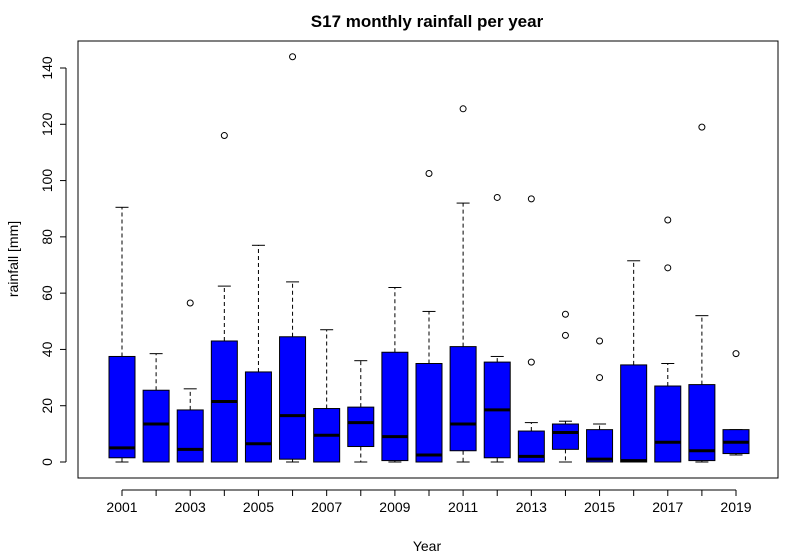 The width and height of the screenshot is (800, 557). What do you see at coordinates (326, 507) in the screenshot?
I see `x-tick-label: 2007` at bounding box center [326, 507].